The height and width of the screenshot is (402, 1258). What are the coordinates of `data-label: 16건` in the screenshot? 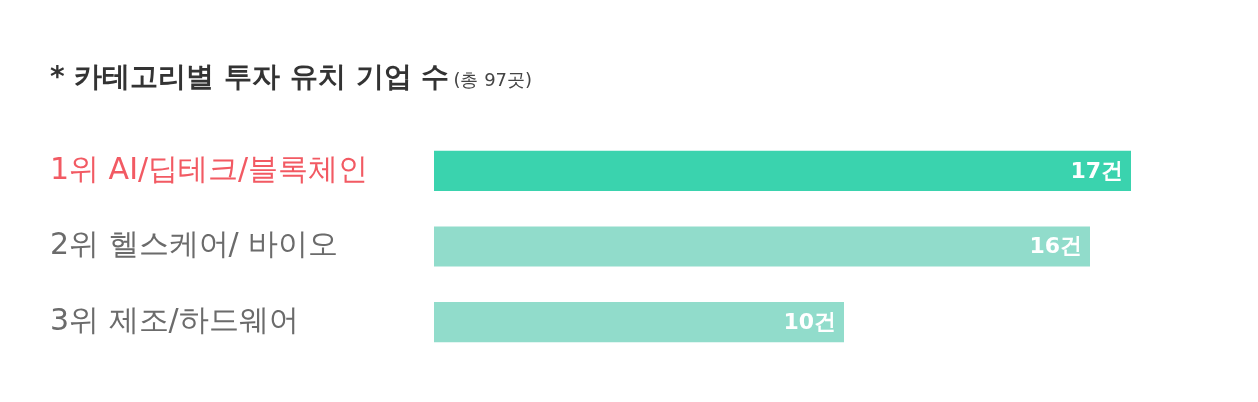 It's located at (1055, 246).